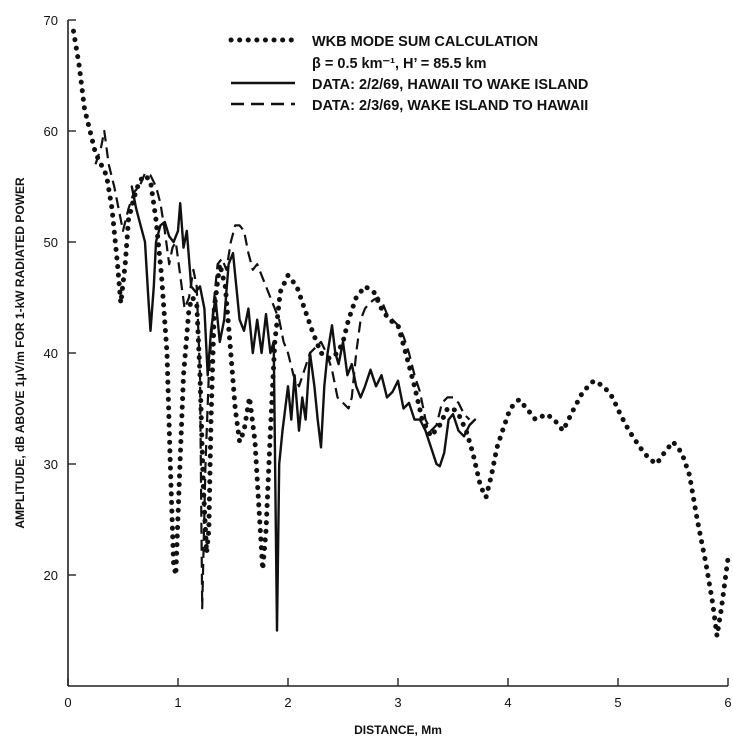  Describe the element at coordinates (67, 702) in the screenshot. I see `x-tick-label: 0` at that location.